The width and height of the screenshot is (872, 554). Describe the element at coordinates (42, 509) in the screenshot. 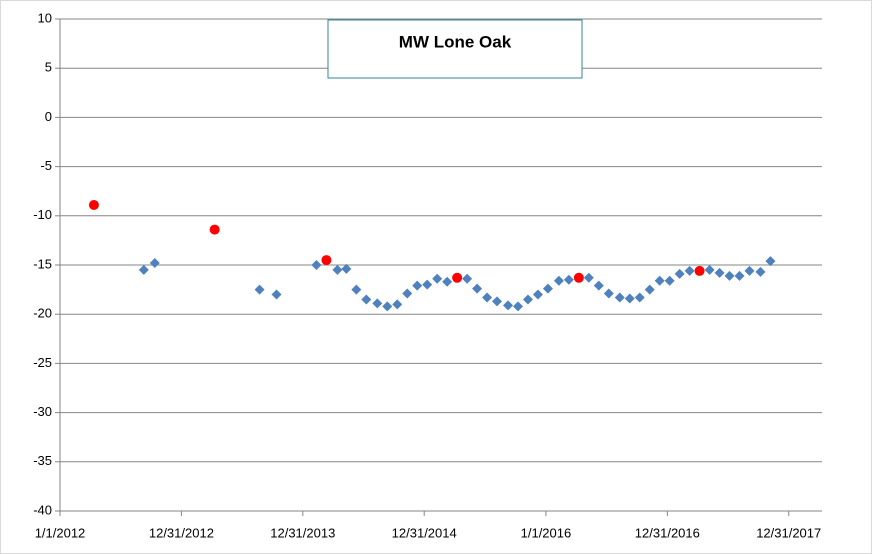

I see `y-tick-label: -40` at that location.